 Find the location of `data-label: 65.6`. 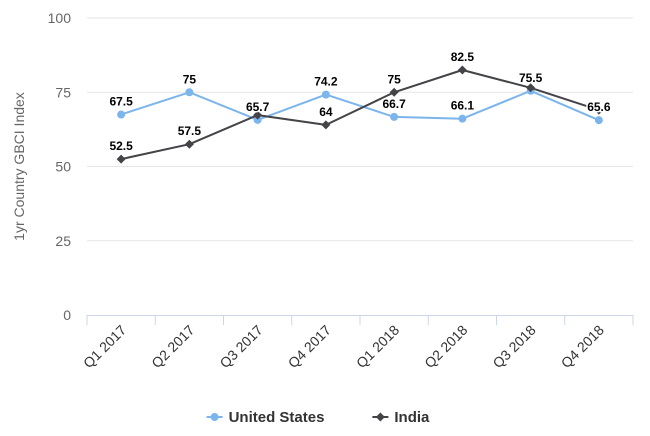

data-label: 65.6 is located at coordinates (599, 107).